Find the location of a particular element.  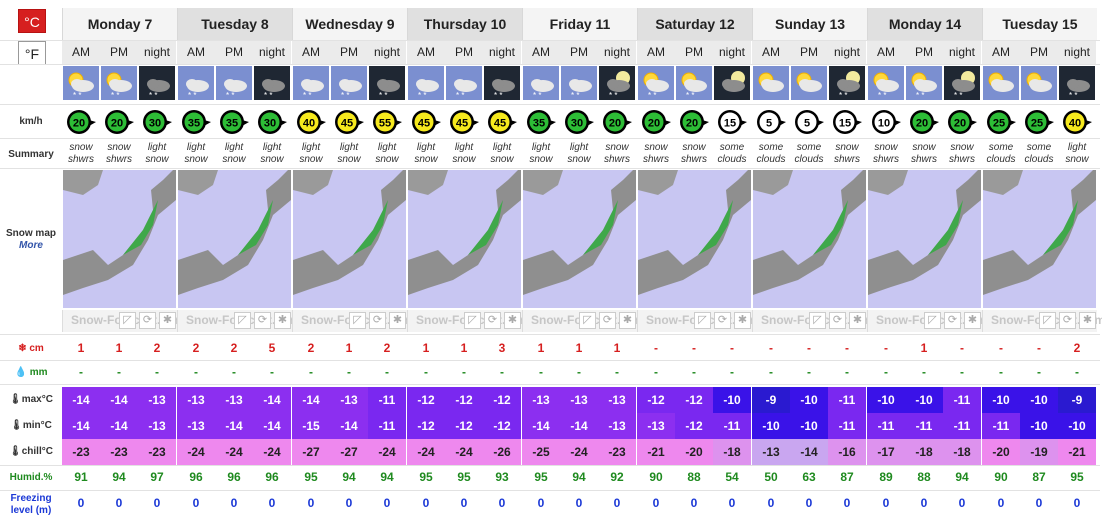

chill-temp: -27 is located at coordinates (311, 452).